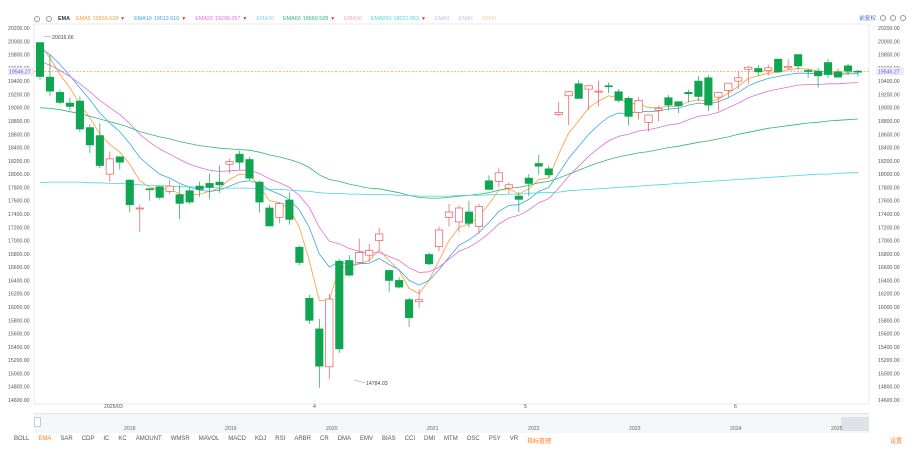 The width and height of the screenshot is (916, 457). I want to click on y-tick-left: 20000.00, so click(19, 42).